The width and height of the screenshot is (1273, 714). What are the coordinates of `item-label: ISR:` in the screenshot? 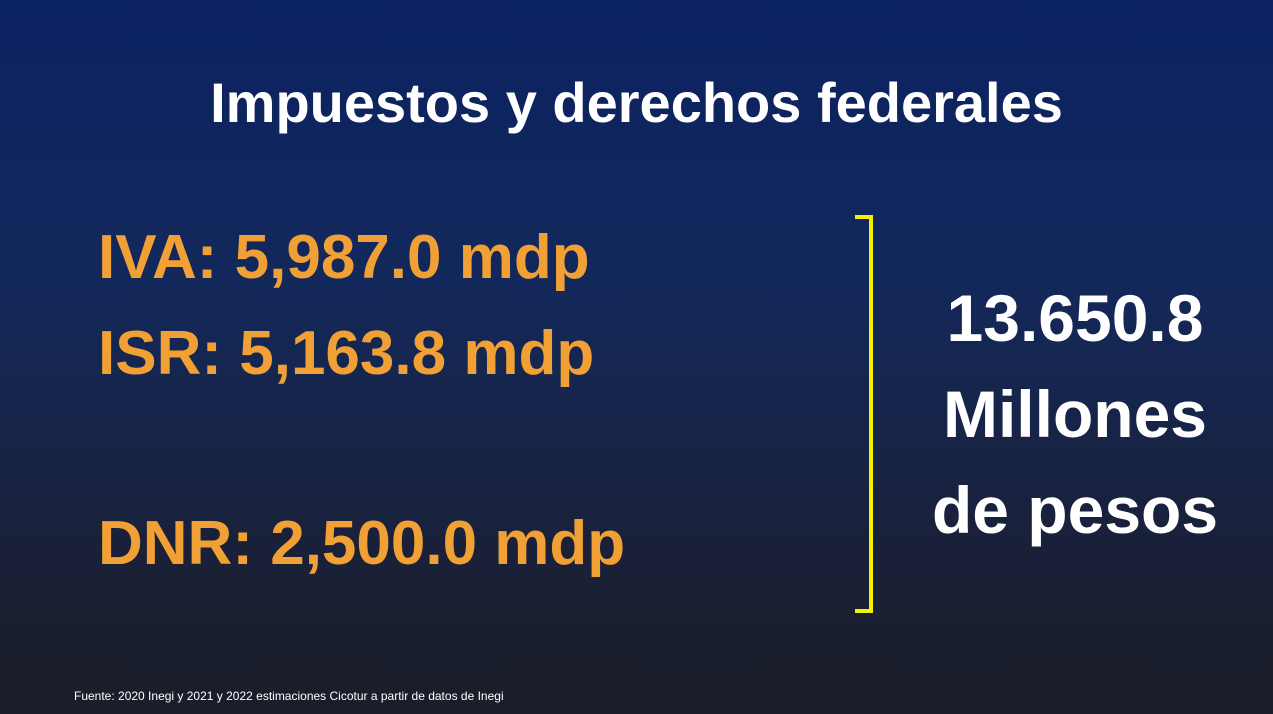 It's located at (160, 353).